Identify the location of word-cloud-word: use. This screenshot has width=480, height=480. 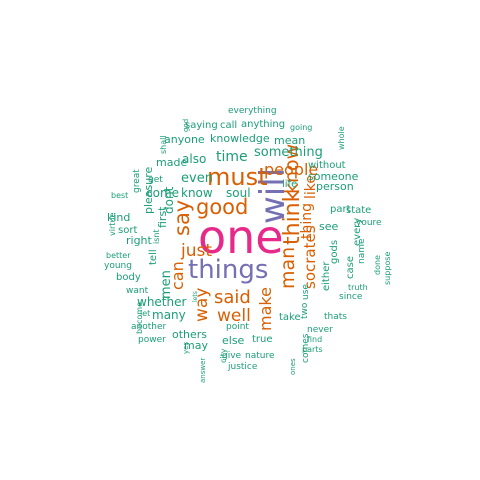
(306, 292).